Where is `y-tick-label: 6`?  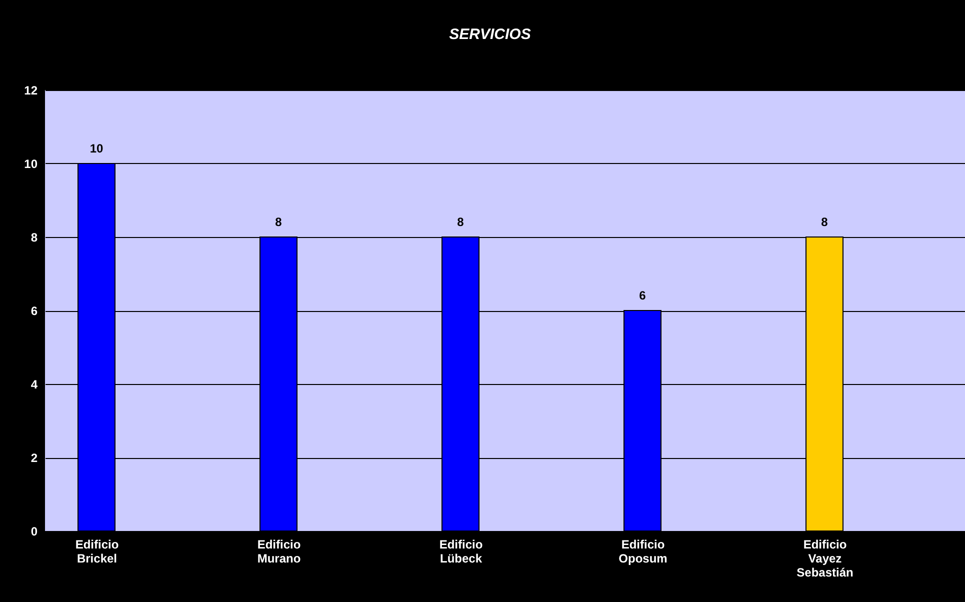
y-tick-label: 6 is located at coordinates (34, 311).